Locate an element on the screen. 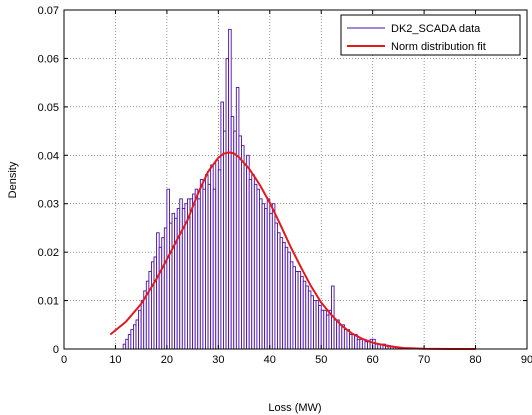 The image size is (532, 415). x-axis-label: Loss (MW) is located at coordinates (294, 408).